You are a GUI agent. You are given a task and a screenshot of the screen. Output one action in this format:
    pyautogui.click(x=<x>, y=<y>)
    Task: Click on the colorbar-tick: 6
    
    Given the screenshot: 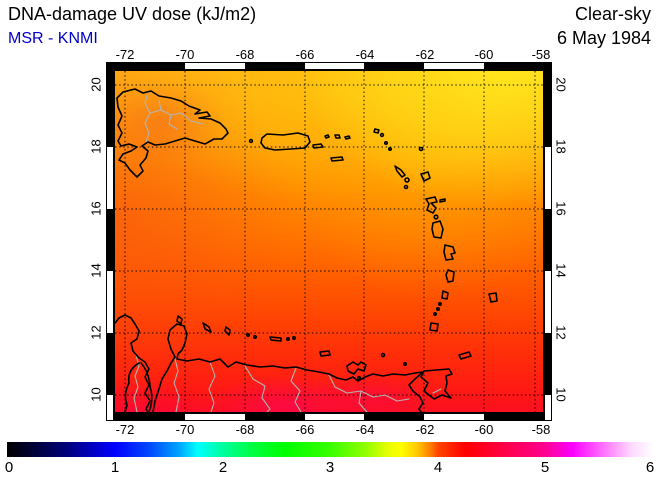 What is the action you would take?
    pyautogui.click(x=650, y=467)
    